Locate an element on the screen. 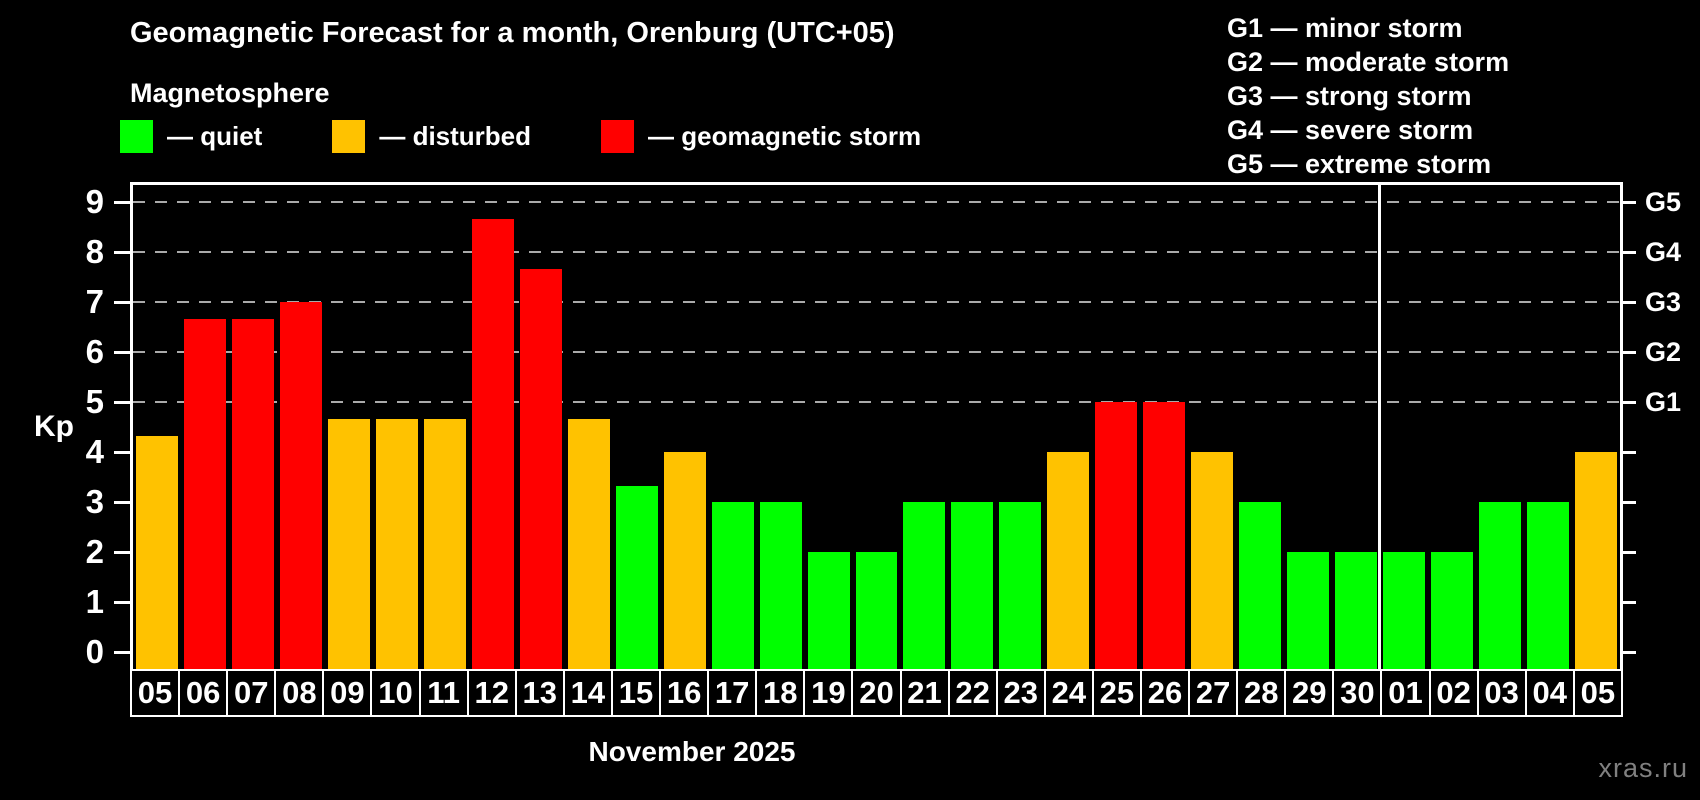  day-label-11: 11 is located at coordinates (442, 693).